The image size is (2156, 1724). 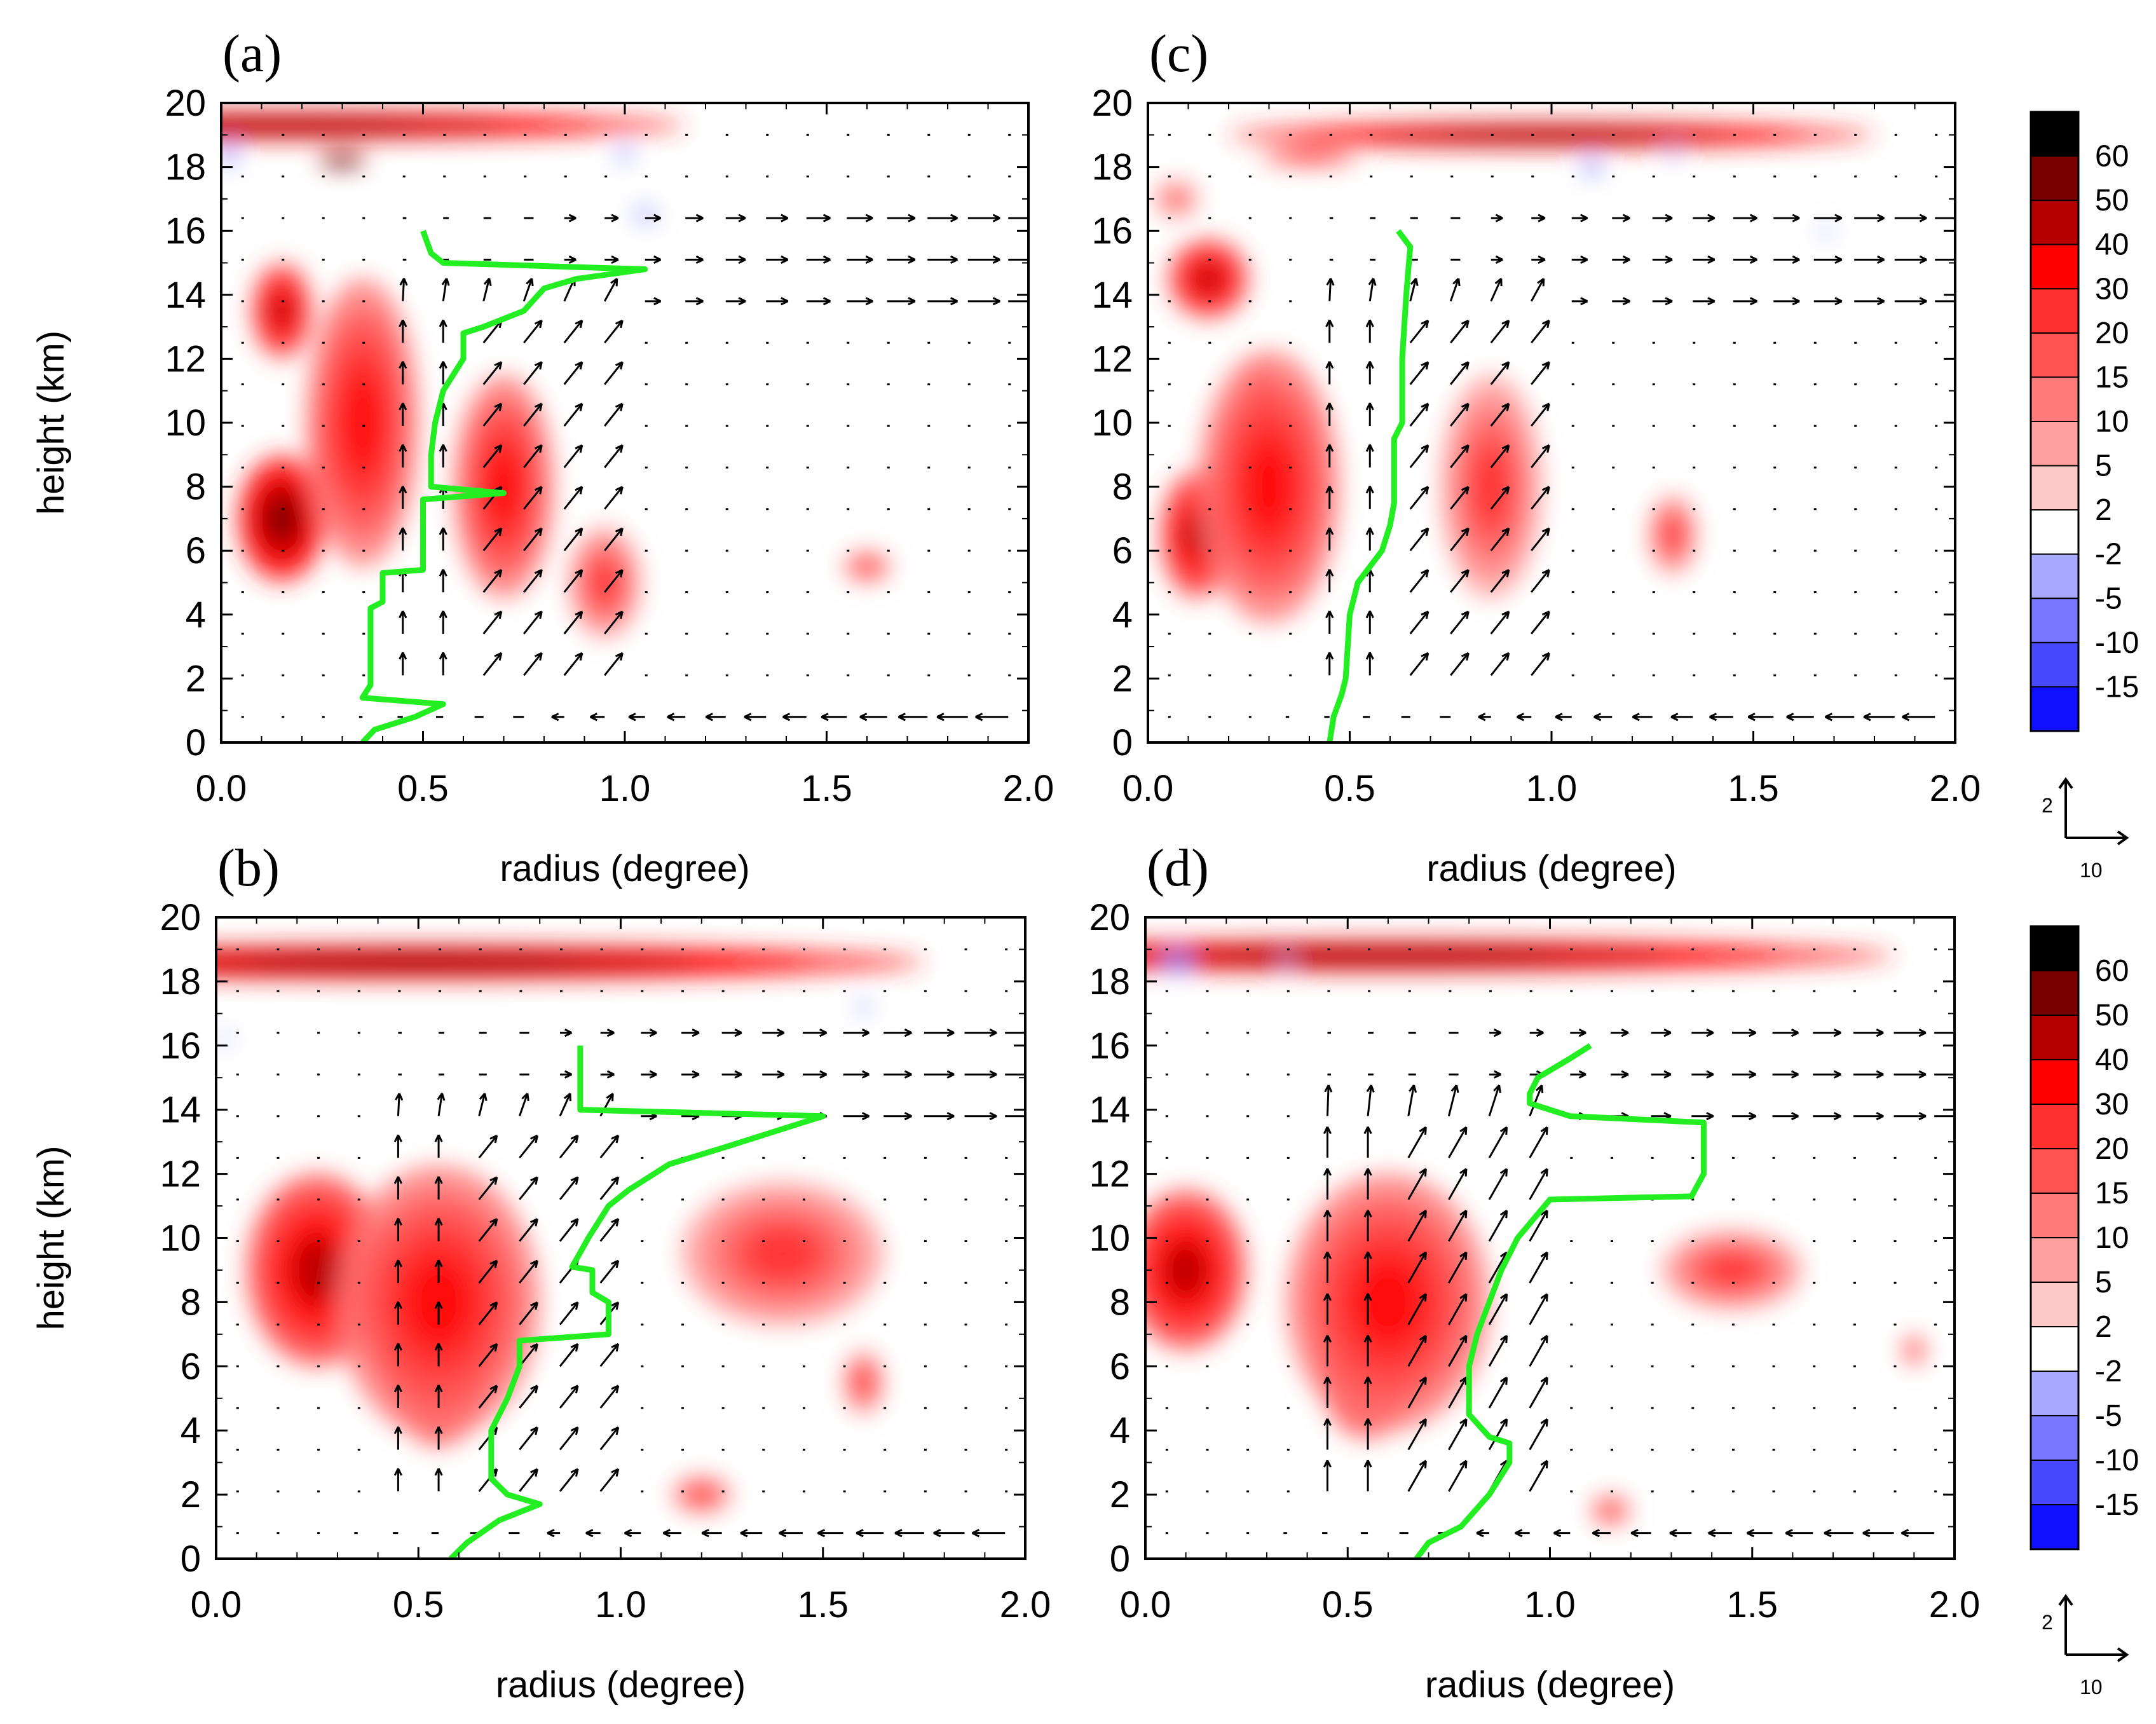 What do you see at coordinates (1109, 1110) in the screenshot?
I see `y-tick-label: 14` at bounding box center [1109, 1110].